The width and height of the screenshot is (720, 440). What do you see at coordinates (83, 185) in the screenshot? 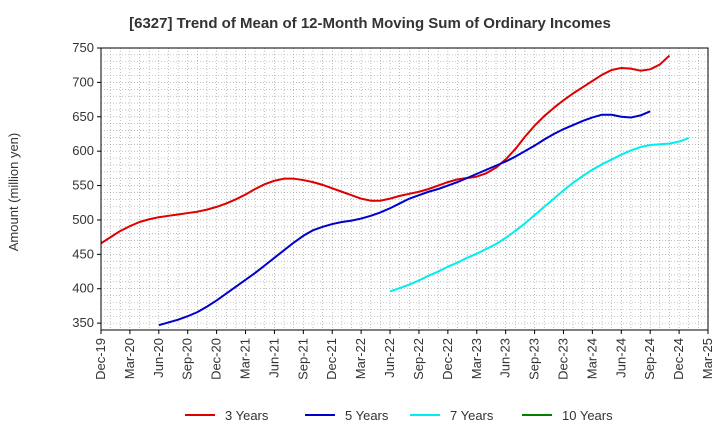
I see `y-tick-label: 550` at bounding box center [83, 185].